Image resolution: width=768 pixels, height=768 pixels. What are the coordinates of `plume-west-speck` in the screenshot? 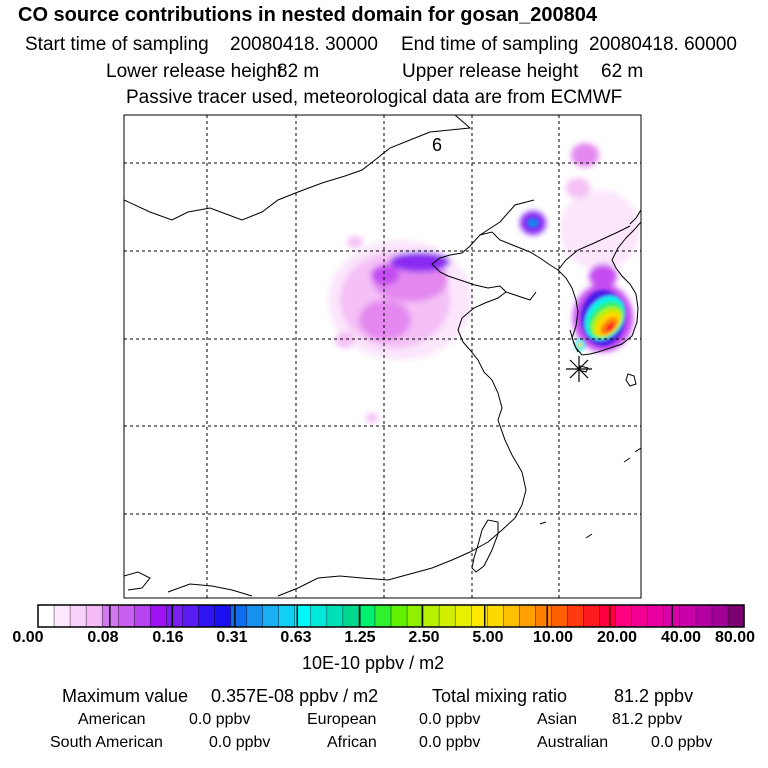 It's located at (355, 242).